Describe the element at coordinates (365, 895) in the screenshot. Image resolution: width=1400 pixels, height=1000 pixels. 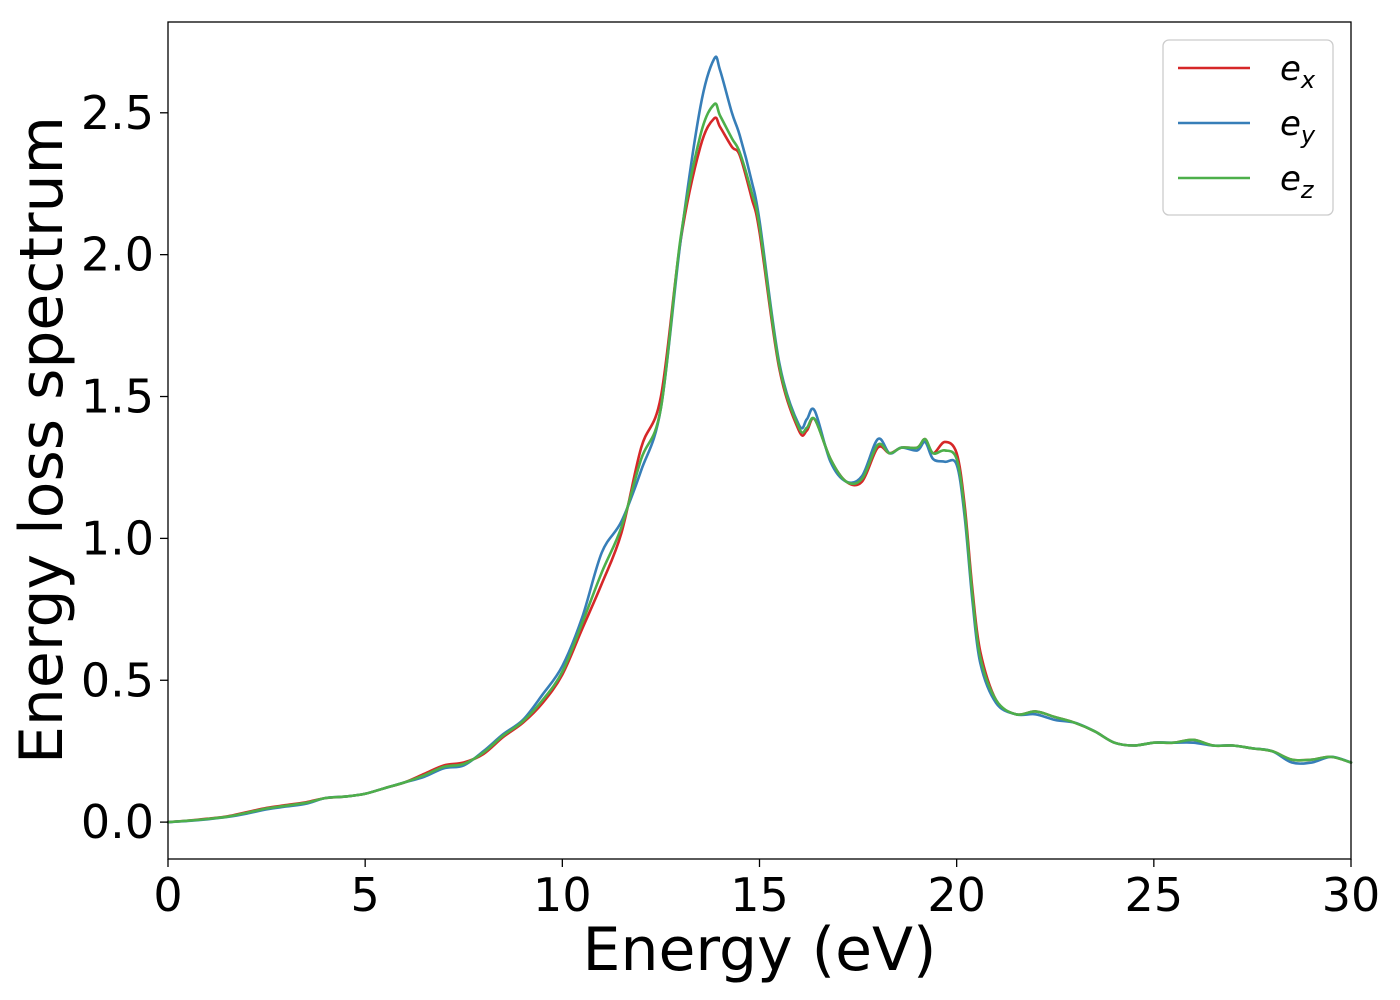
I see `x-tick-label: 5` at that location.